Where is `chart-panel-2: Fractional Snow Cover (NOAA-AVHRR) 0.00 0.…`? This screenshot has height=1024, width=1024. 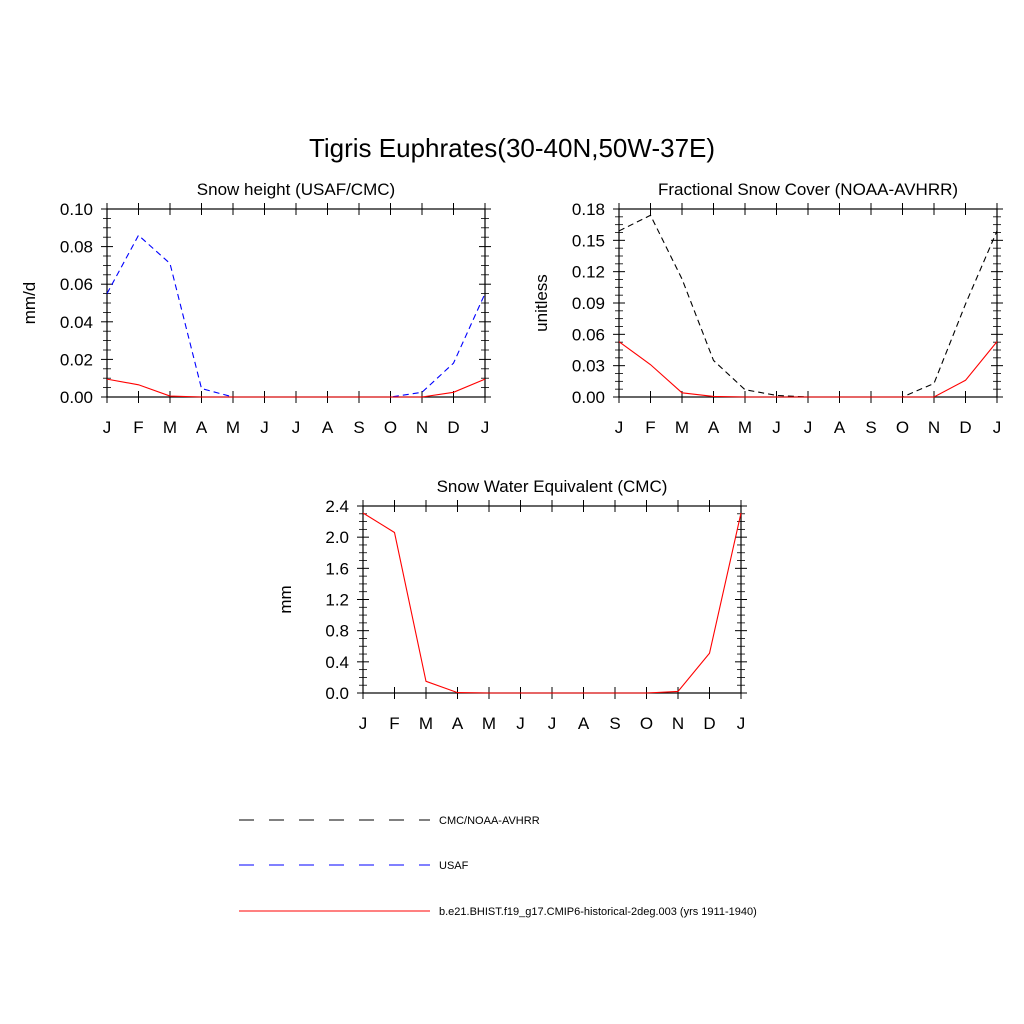
chart-panel-2: Fractional Snow Cover (NOAA-AVHRR) 0.00 0.… is located at coordinates (767, 308).